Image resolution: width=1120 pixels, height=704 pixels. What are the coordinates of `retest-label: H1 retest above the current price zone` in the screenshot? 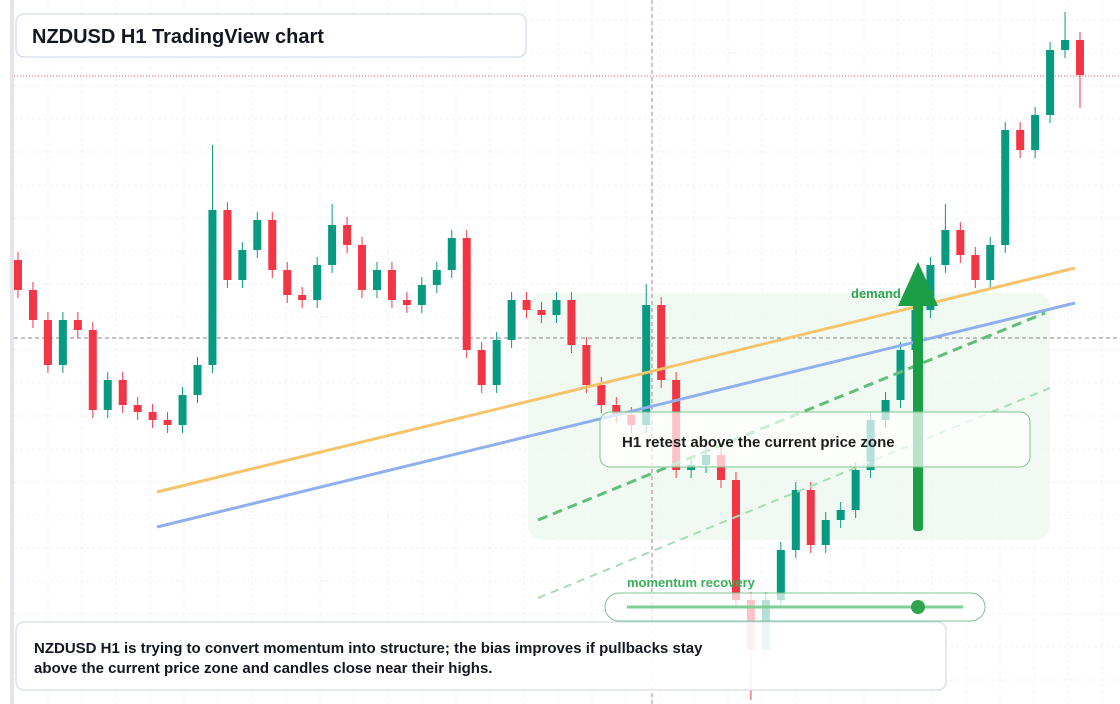 It's located at (758, 442).